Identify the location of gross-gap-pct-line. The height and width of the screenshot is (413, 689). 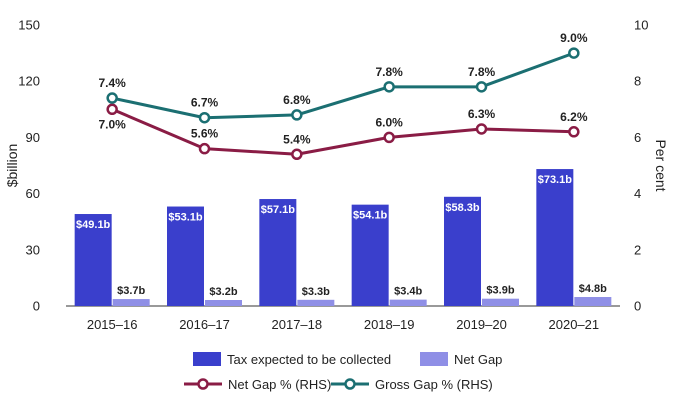
(343, 85).